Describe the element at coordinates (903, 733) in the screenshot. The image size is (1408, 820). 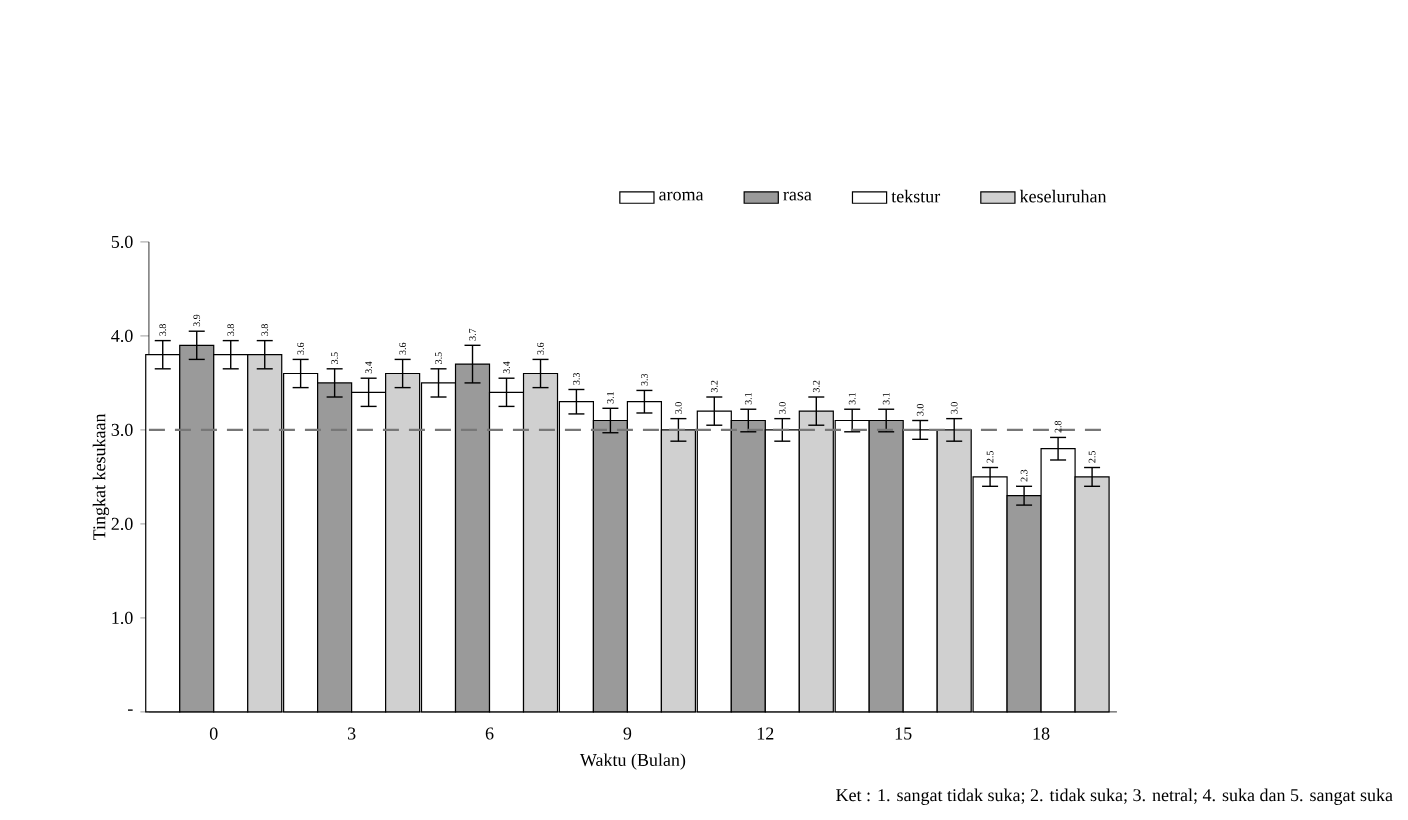
I see `x-tick-label: 15` at that location.